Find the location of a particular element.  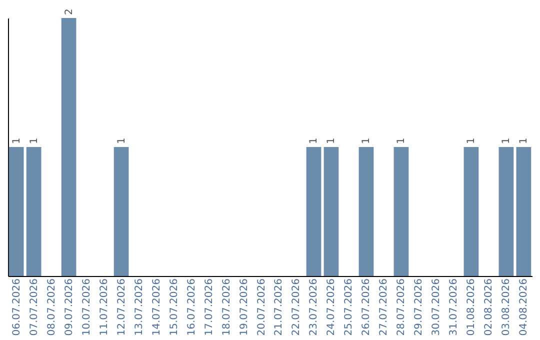

x-tick-label: 31.07.2026 is located at coordinates (454, 307).